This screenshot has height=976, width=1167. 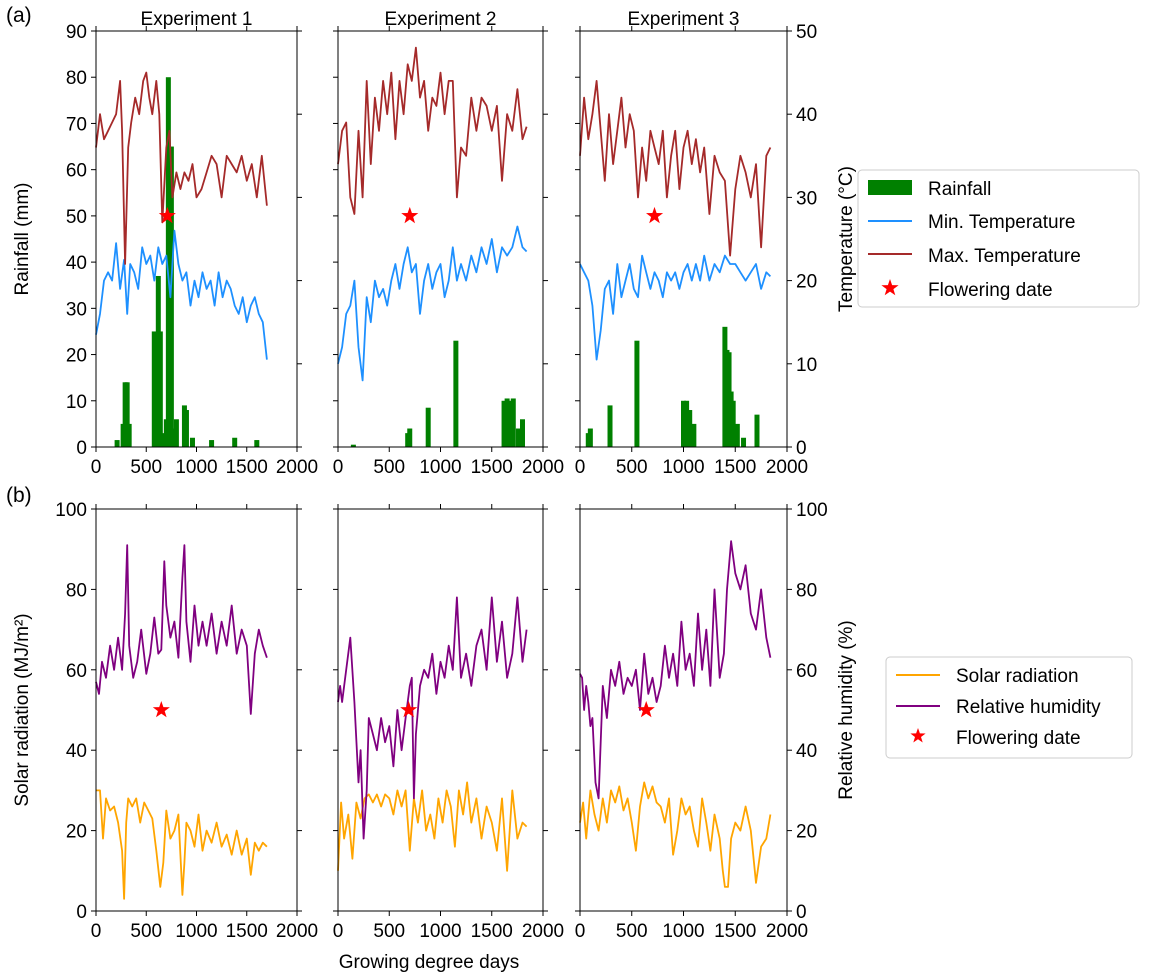 I want to click on legend-rainfall-label: Rainfall, so click(x=959, y=189).